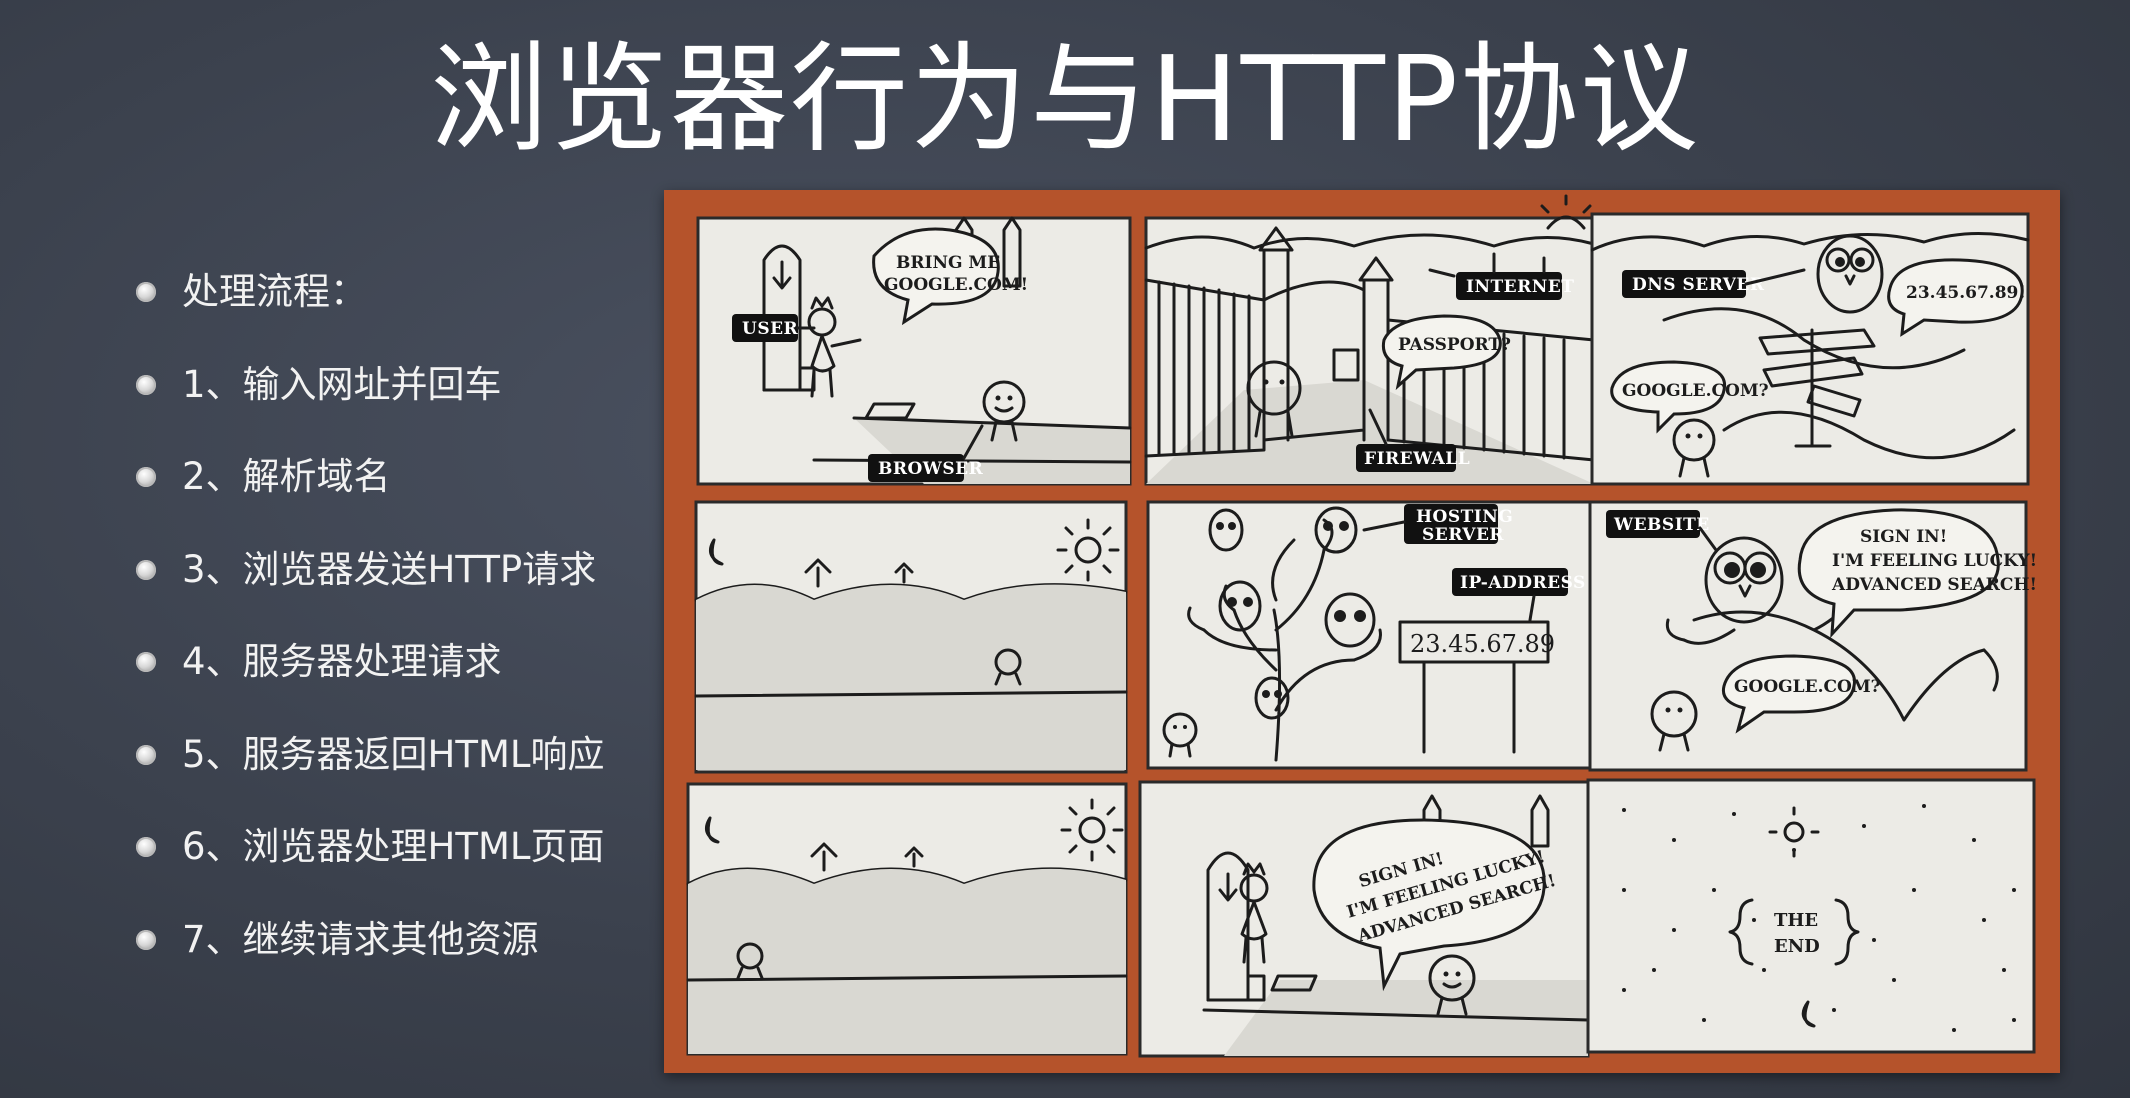 The width and height of the screenshot is (2130, 1098). I want to click on bubble-line2: I'M FEELING LUCKY!, so click(1934, 561).